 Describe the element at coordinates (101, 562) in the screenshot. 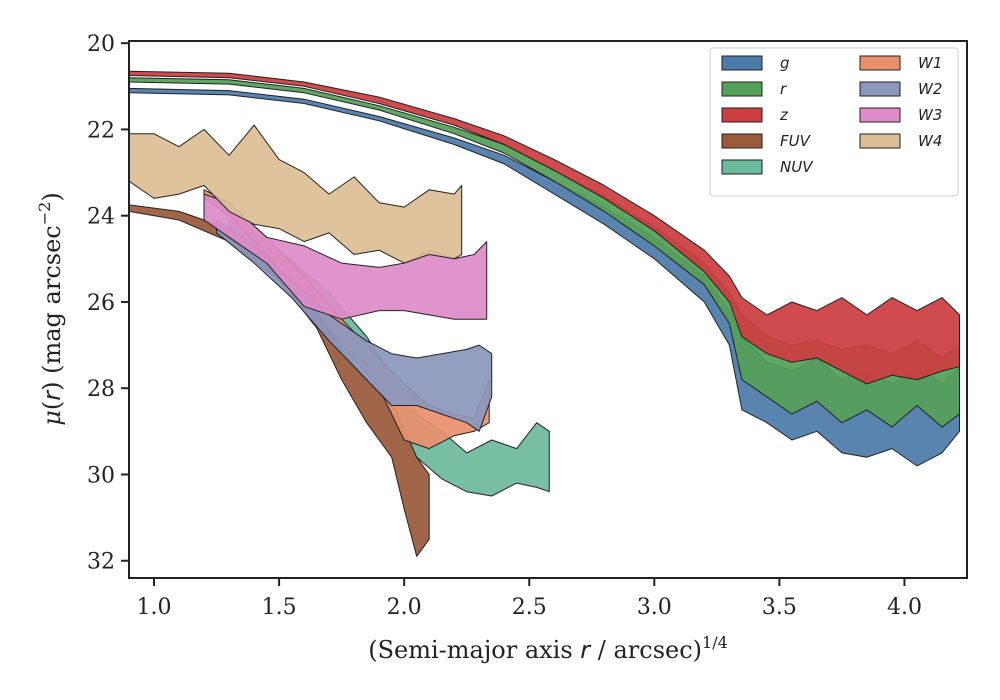

I see `y-tick-label: 32` at that location.